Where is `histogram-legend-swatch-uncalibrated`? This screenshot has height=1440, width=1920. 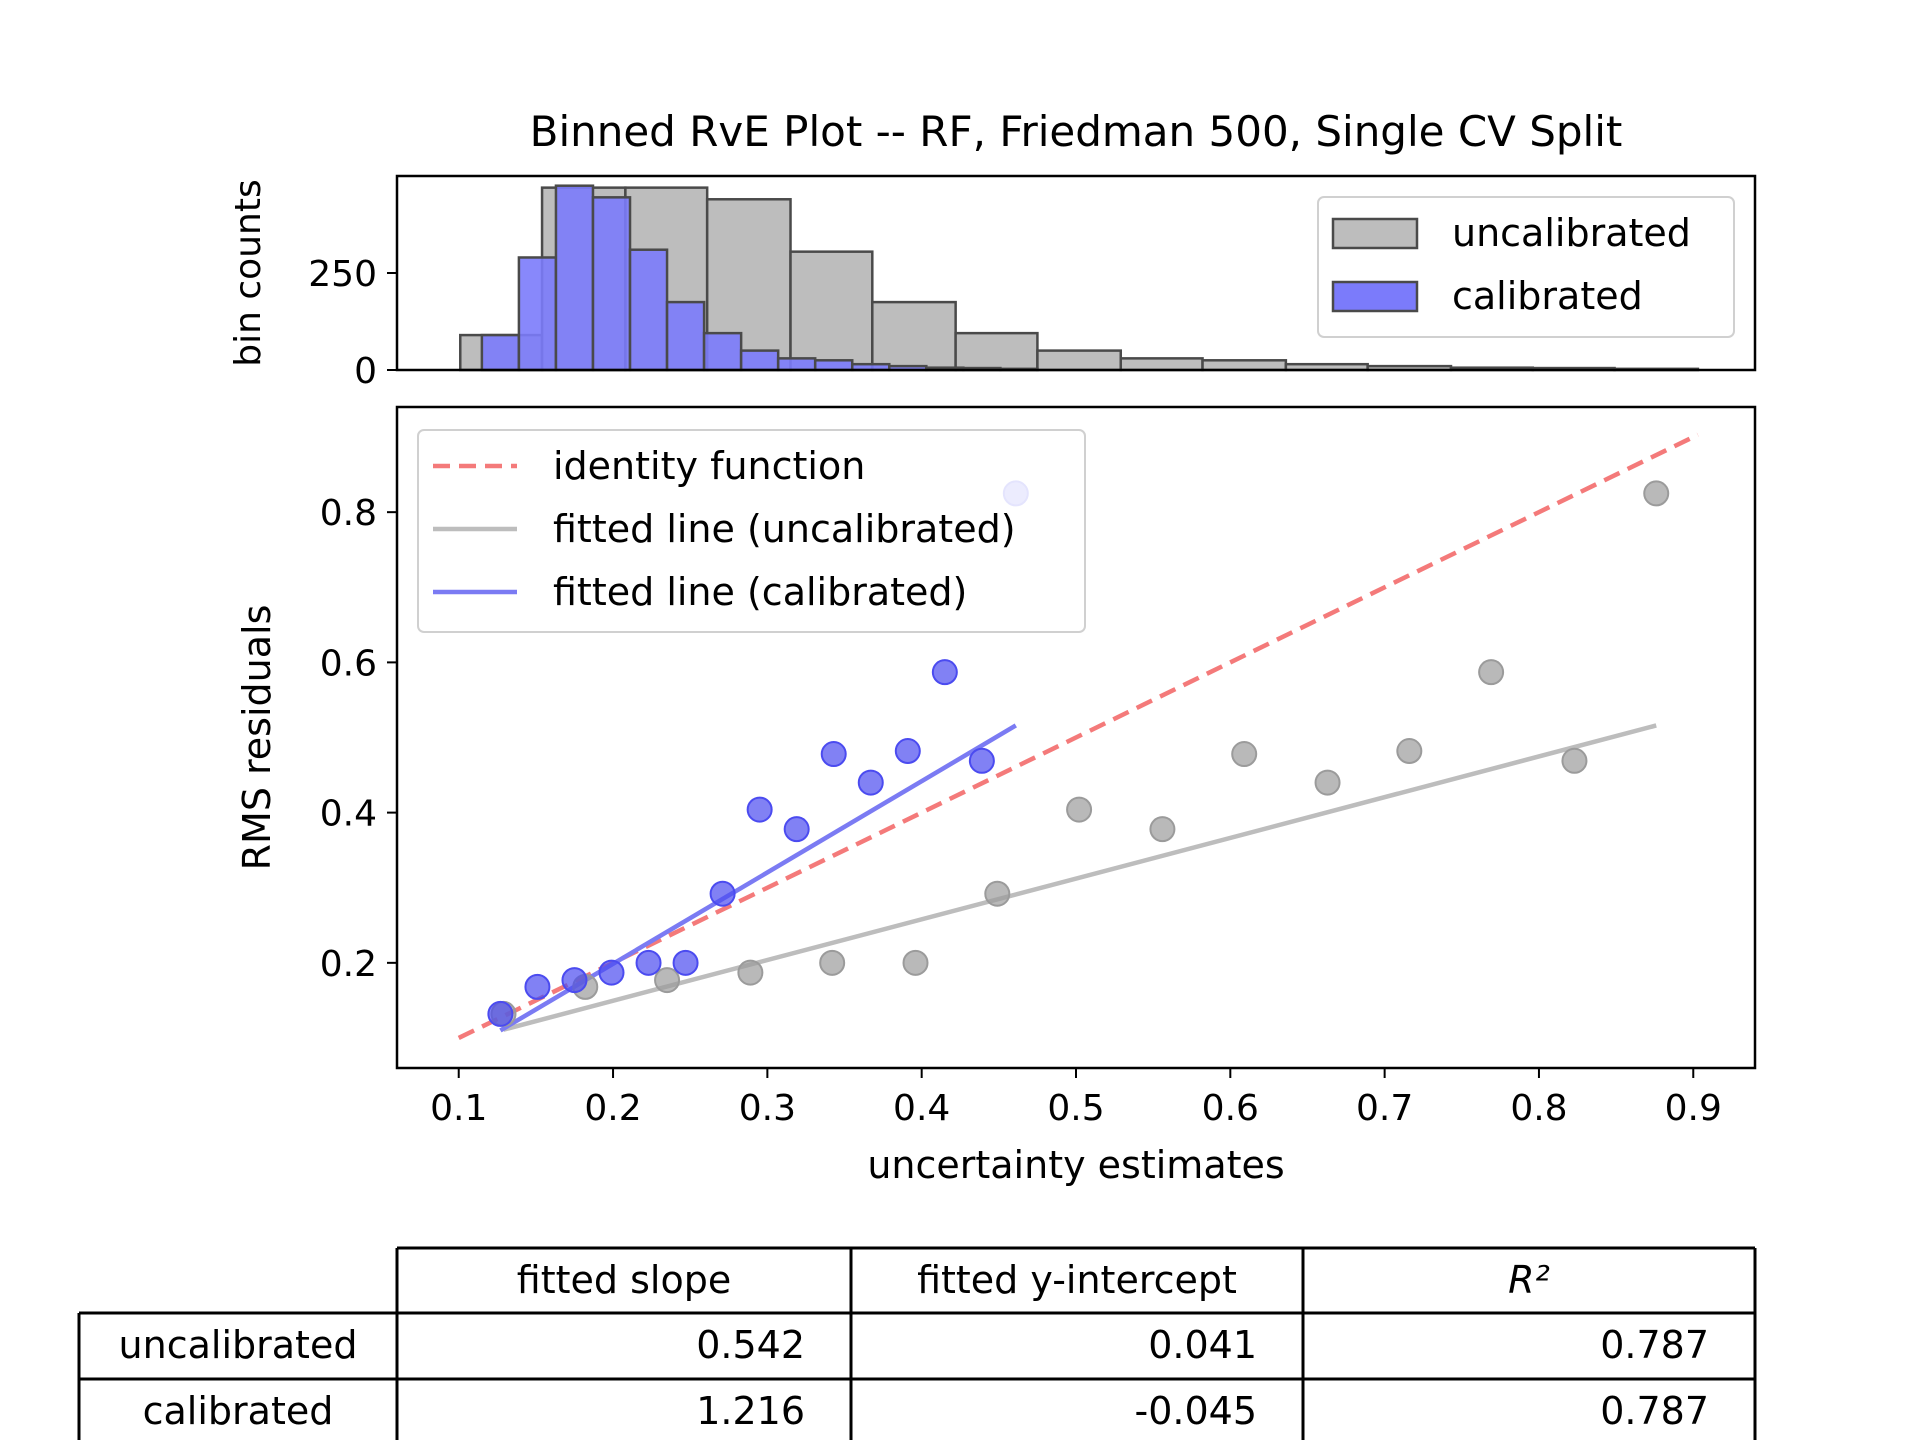
histogram-legend-swatch-uncalibrated is located at coordinates (1375, 233).